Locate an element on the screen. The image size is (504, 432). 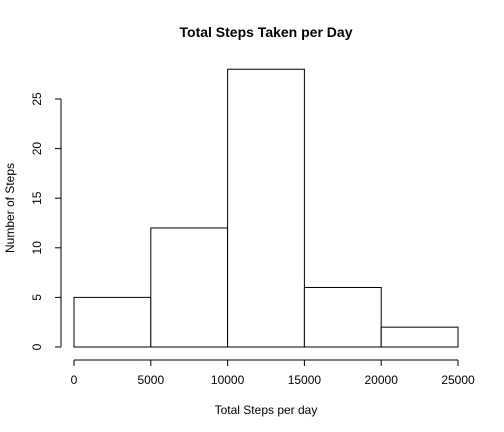
y-tick-label: 20 is located at coordinates (37, 149).